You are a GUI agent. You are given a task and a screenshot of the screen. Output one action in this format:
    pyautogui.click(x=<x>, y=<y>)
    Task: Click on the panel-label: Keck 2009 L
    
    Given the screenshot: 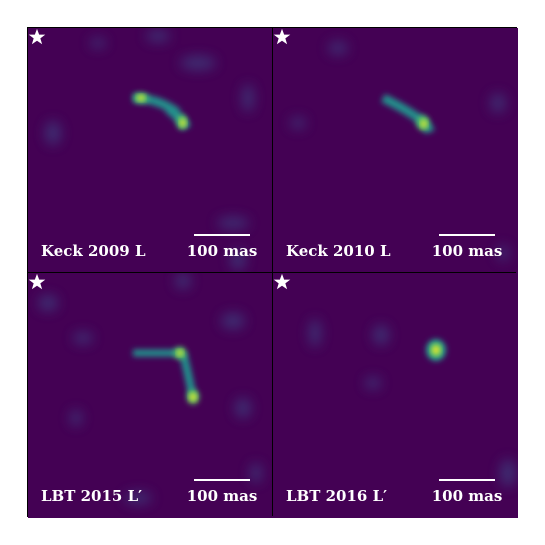 What is the action you would take?
    pyautogui.click(x=93, y=251)
    